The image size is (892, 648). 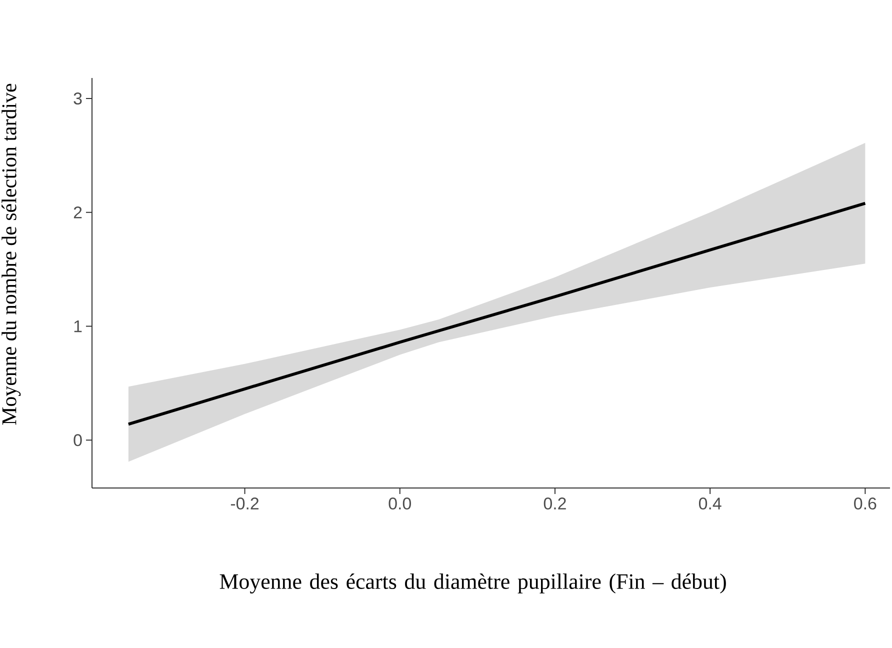 What do you see at coordinates (710, 504) in the screenshot?
I see `x-tick-label: 0.4` at bounding box center [710, 504].